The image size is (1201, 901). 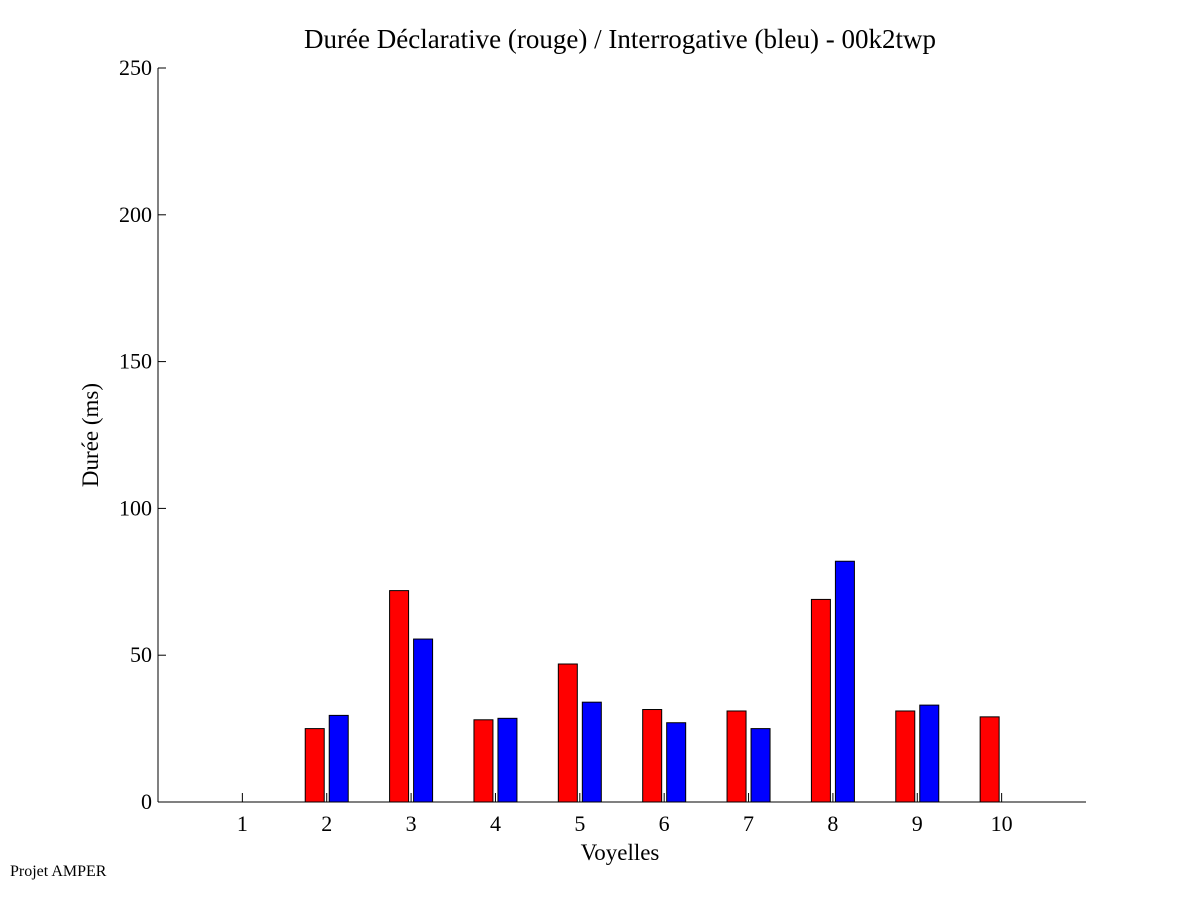 I want to click on bar-series2-cat6, so click(x=676, y=762).